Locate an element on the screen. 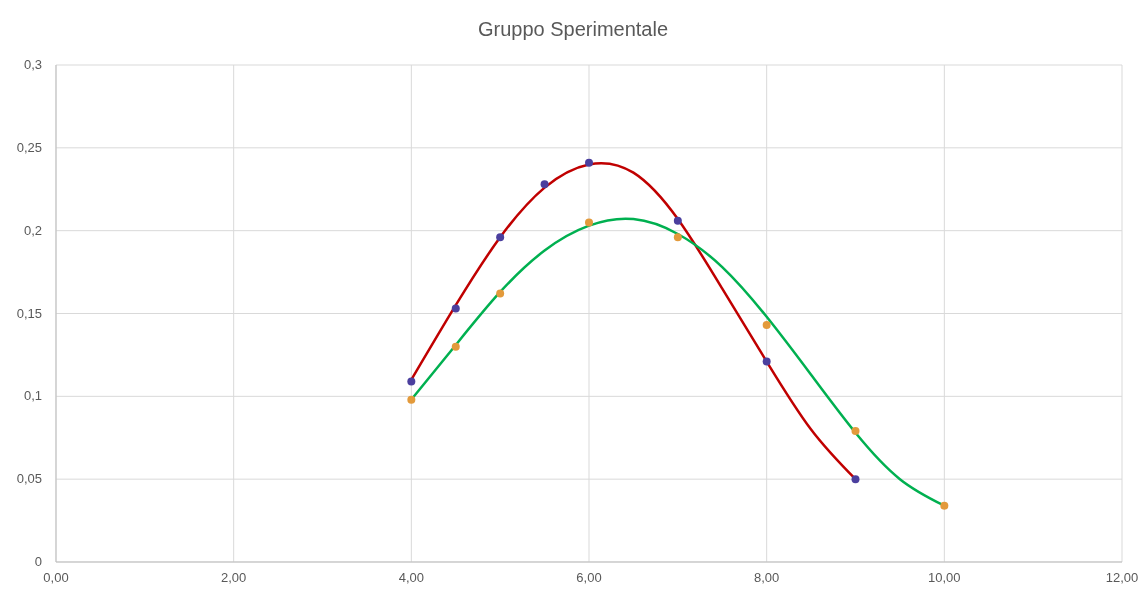  x-tick-label: 12,00 is located at coordinates (1122, 577).